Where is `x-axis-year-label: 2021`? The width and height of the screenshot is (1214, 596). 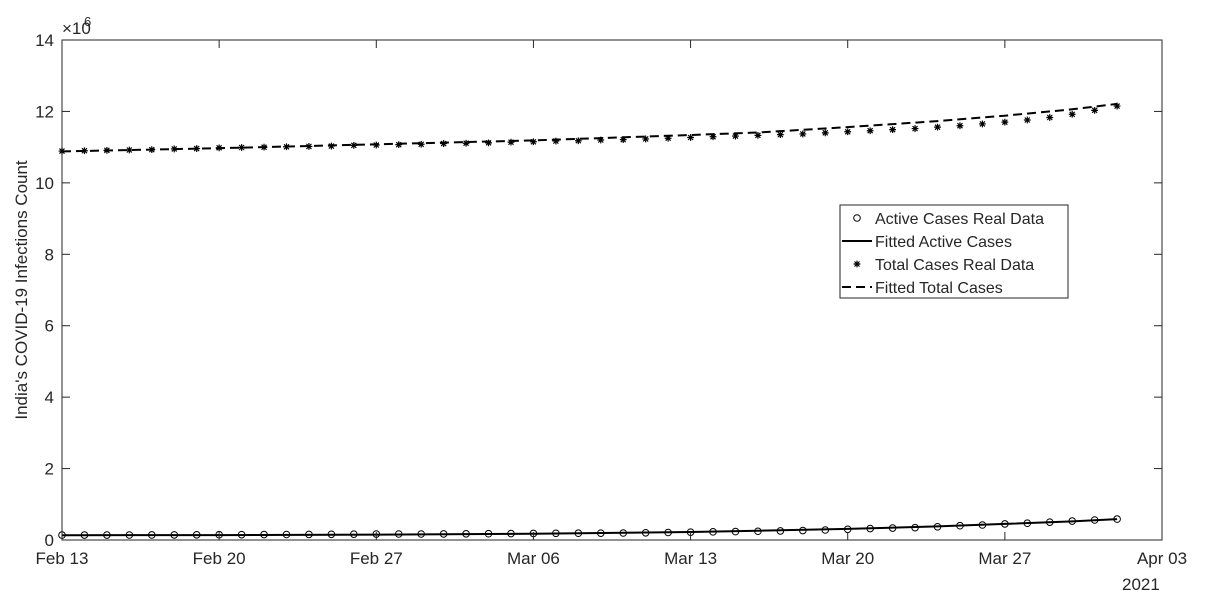 x-axis-year-label: 2021 is located at coordinates (1141, 584).